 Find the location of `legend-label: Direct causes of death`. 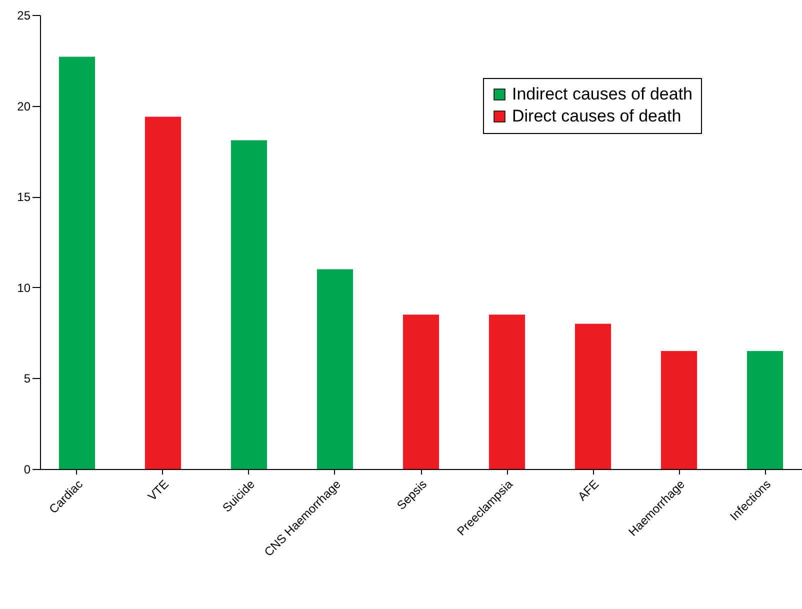

legend-label: Direct causes of death is located at coordinates (597, 116).